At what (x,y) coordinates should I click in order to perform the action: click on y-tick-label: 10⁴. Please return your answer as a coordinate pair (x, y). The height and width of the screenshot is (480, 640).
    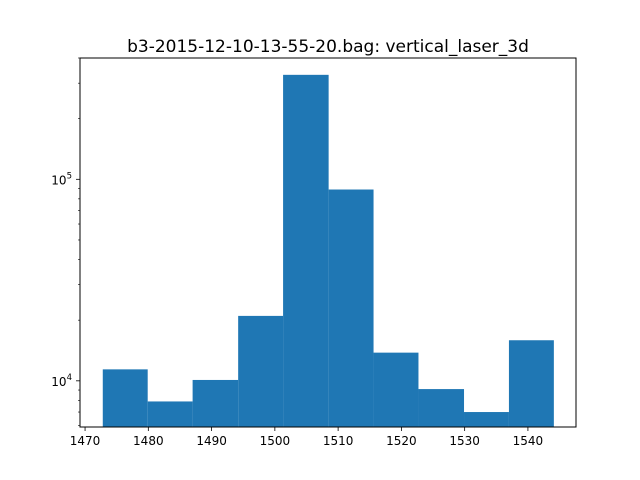
    Looking at the image, I should click on (61, 381).